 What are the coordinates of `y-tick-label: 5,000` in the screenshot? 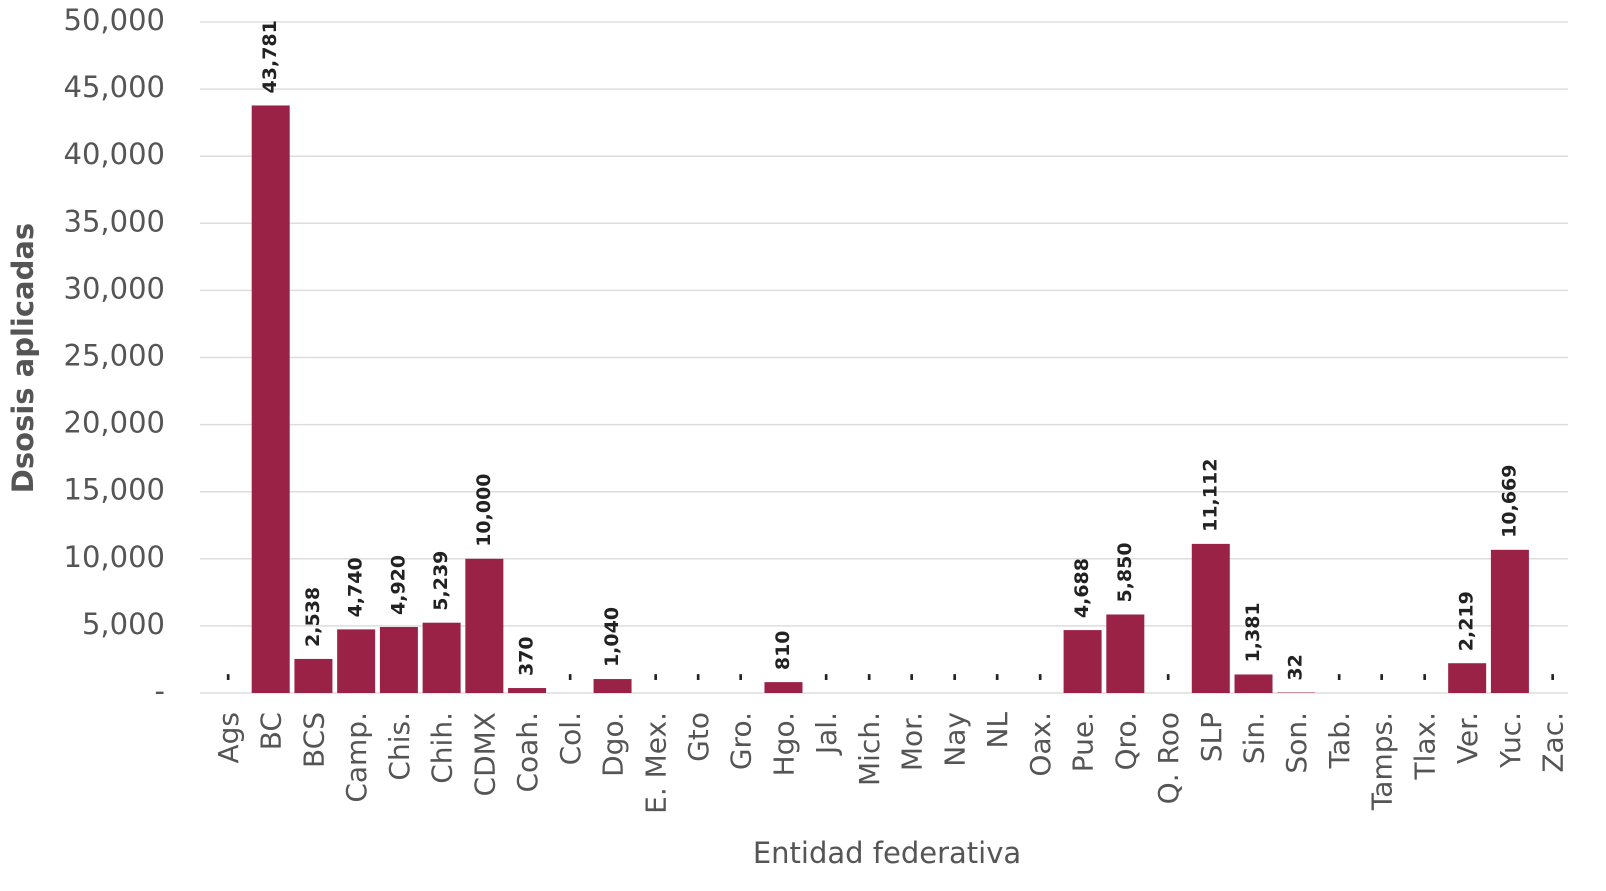 It's located at (123, 624).